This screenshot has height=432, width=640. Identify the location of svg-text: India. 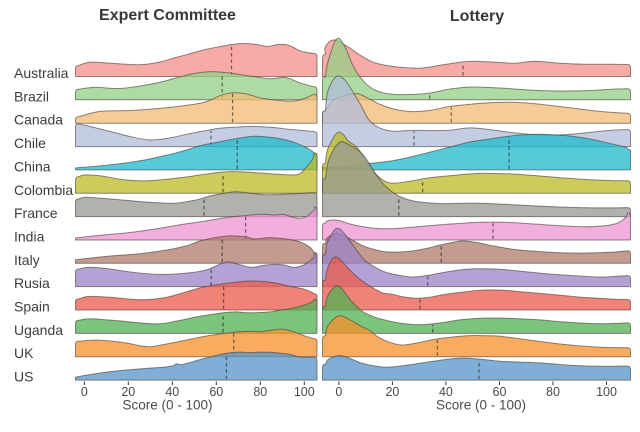
(29, 237).